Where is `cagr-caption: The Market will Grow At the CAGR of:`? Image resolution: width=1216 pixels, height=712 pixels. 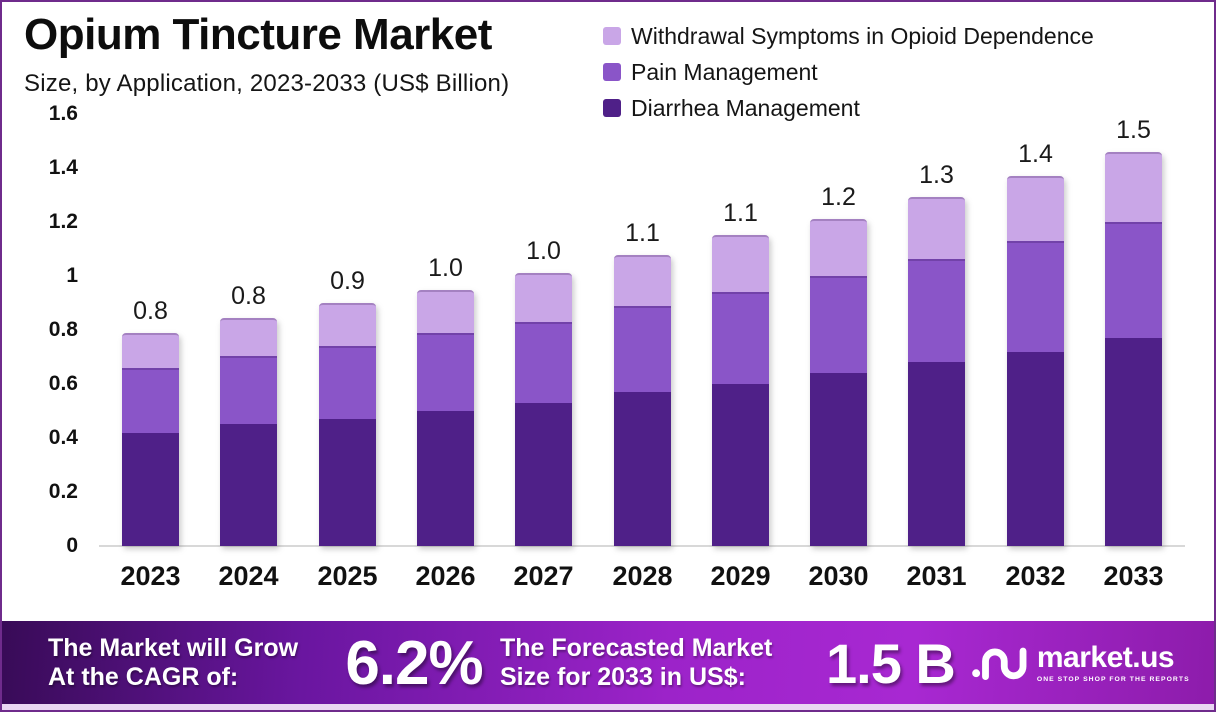
cagr-caption: The Market will Grow At the CAGR of: is located at coordinates (182, 663).